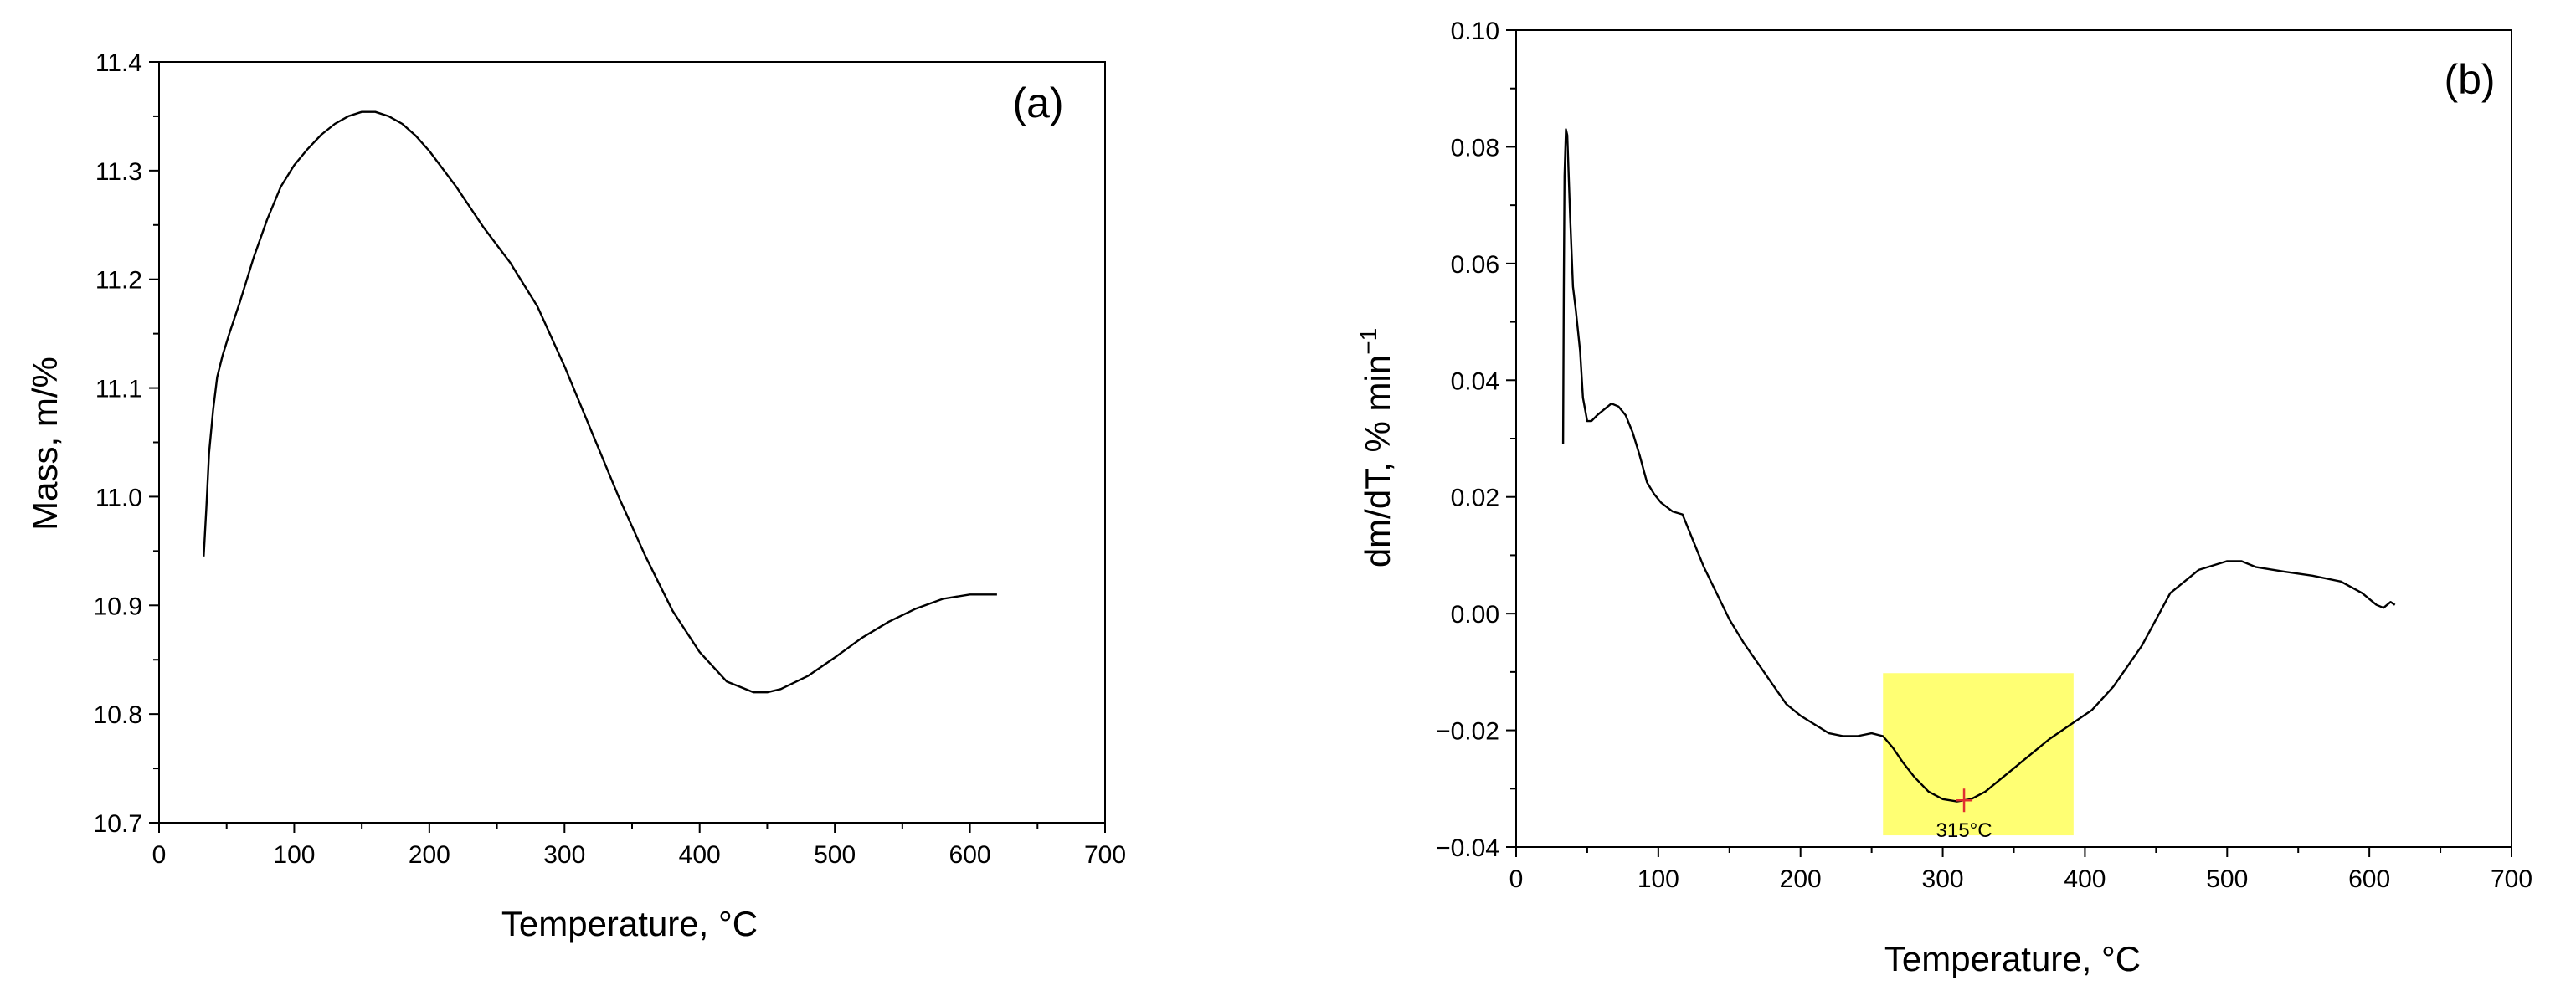 Image resolution: width=2576 pixels, height=996 pixels. I want to click on panel-b-x-tick-label: 100, so click(1658, 879).